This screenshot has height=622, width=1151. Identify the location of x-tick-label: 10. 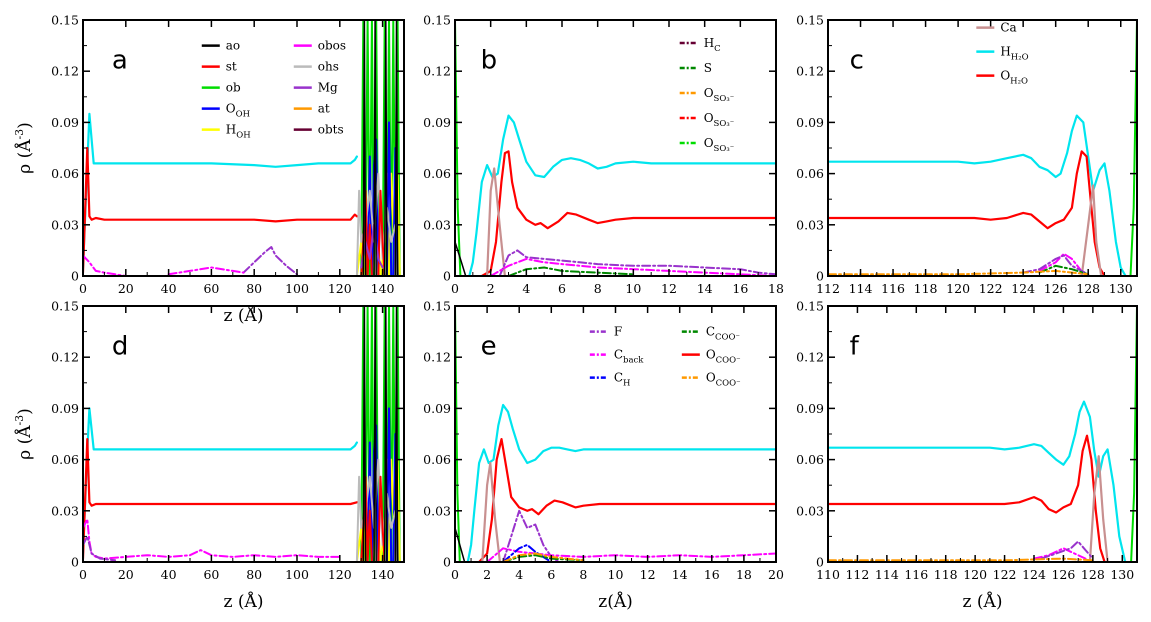
(616, 574).